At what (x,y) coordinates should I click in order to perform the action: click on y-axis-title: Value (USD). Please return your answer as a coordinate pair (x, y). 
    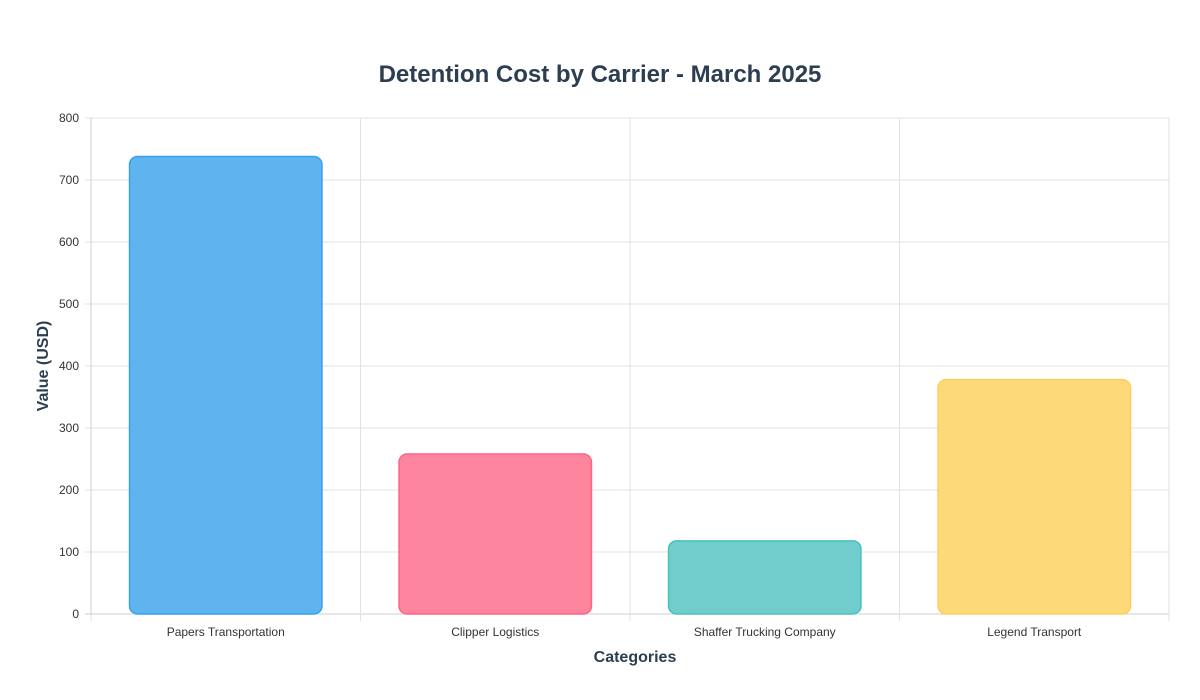
    Looking at the image, I should click on (43, 366).